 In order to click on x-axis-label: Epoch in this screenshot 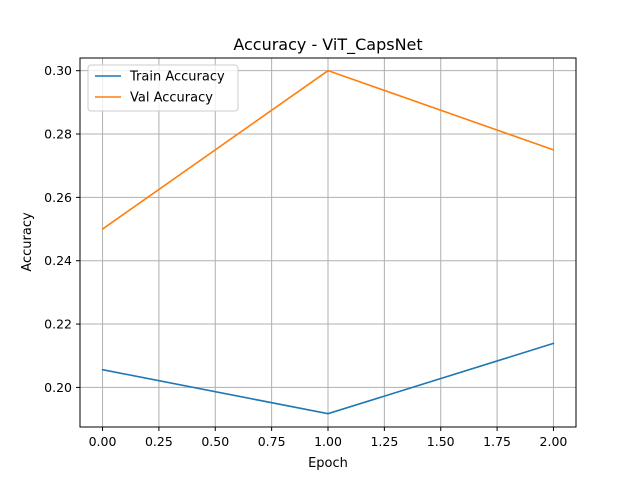, I will do `click(328, 463)`.